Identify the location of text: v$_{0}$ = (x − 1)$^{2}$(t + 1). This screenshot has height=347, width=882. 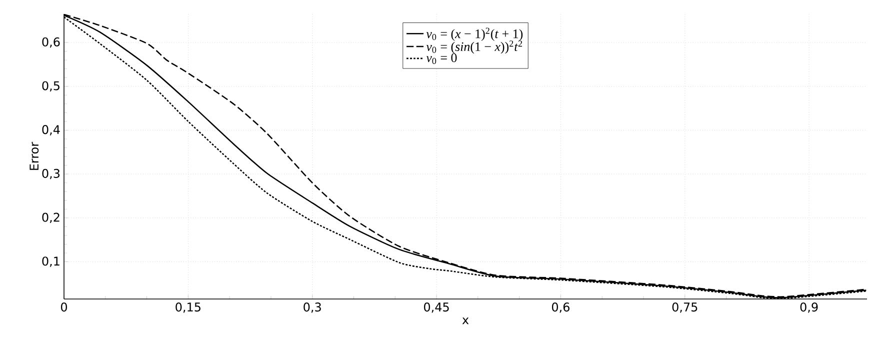
(474, 34).